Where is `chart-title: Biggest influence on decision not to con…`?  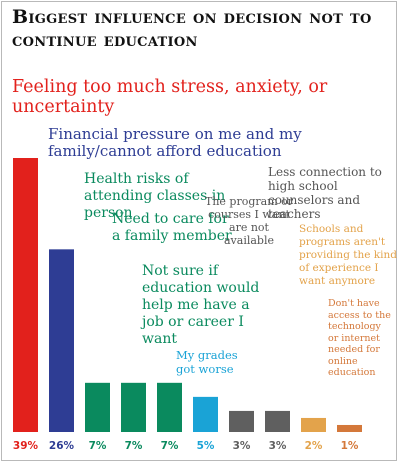
chart-title: Biggest influence on decision not to con… is located at coordinates (192, 28).